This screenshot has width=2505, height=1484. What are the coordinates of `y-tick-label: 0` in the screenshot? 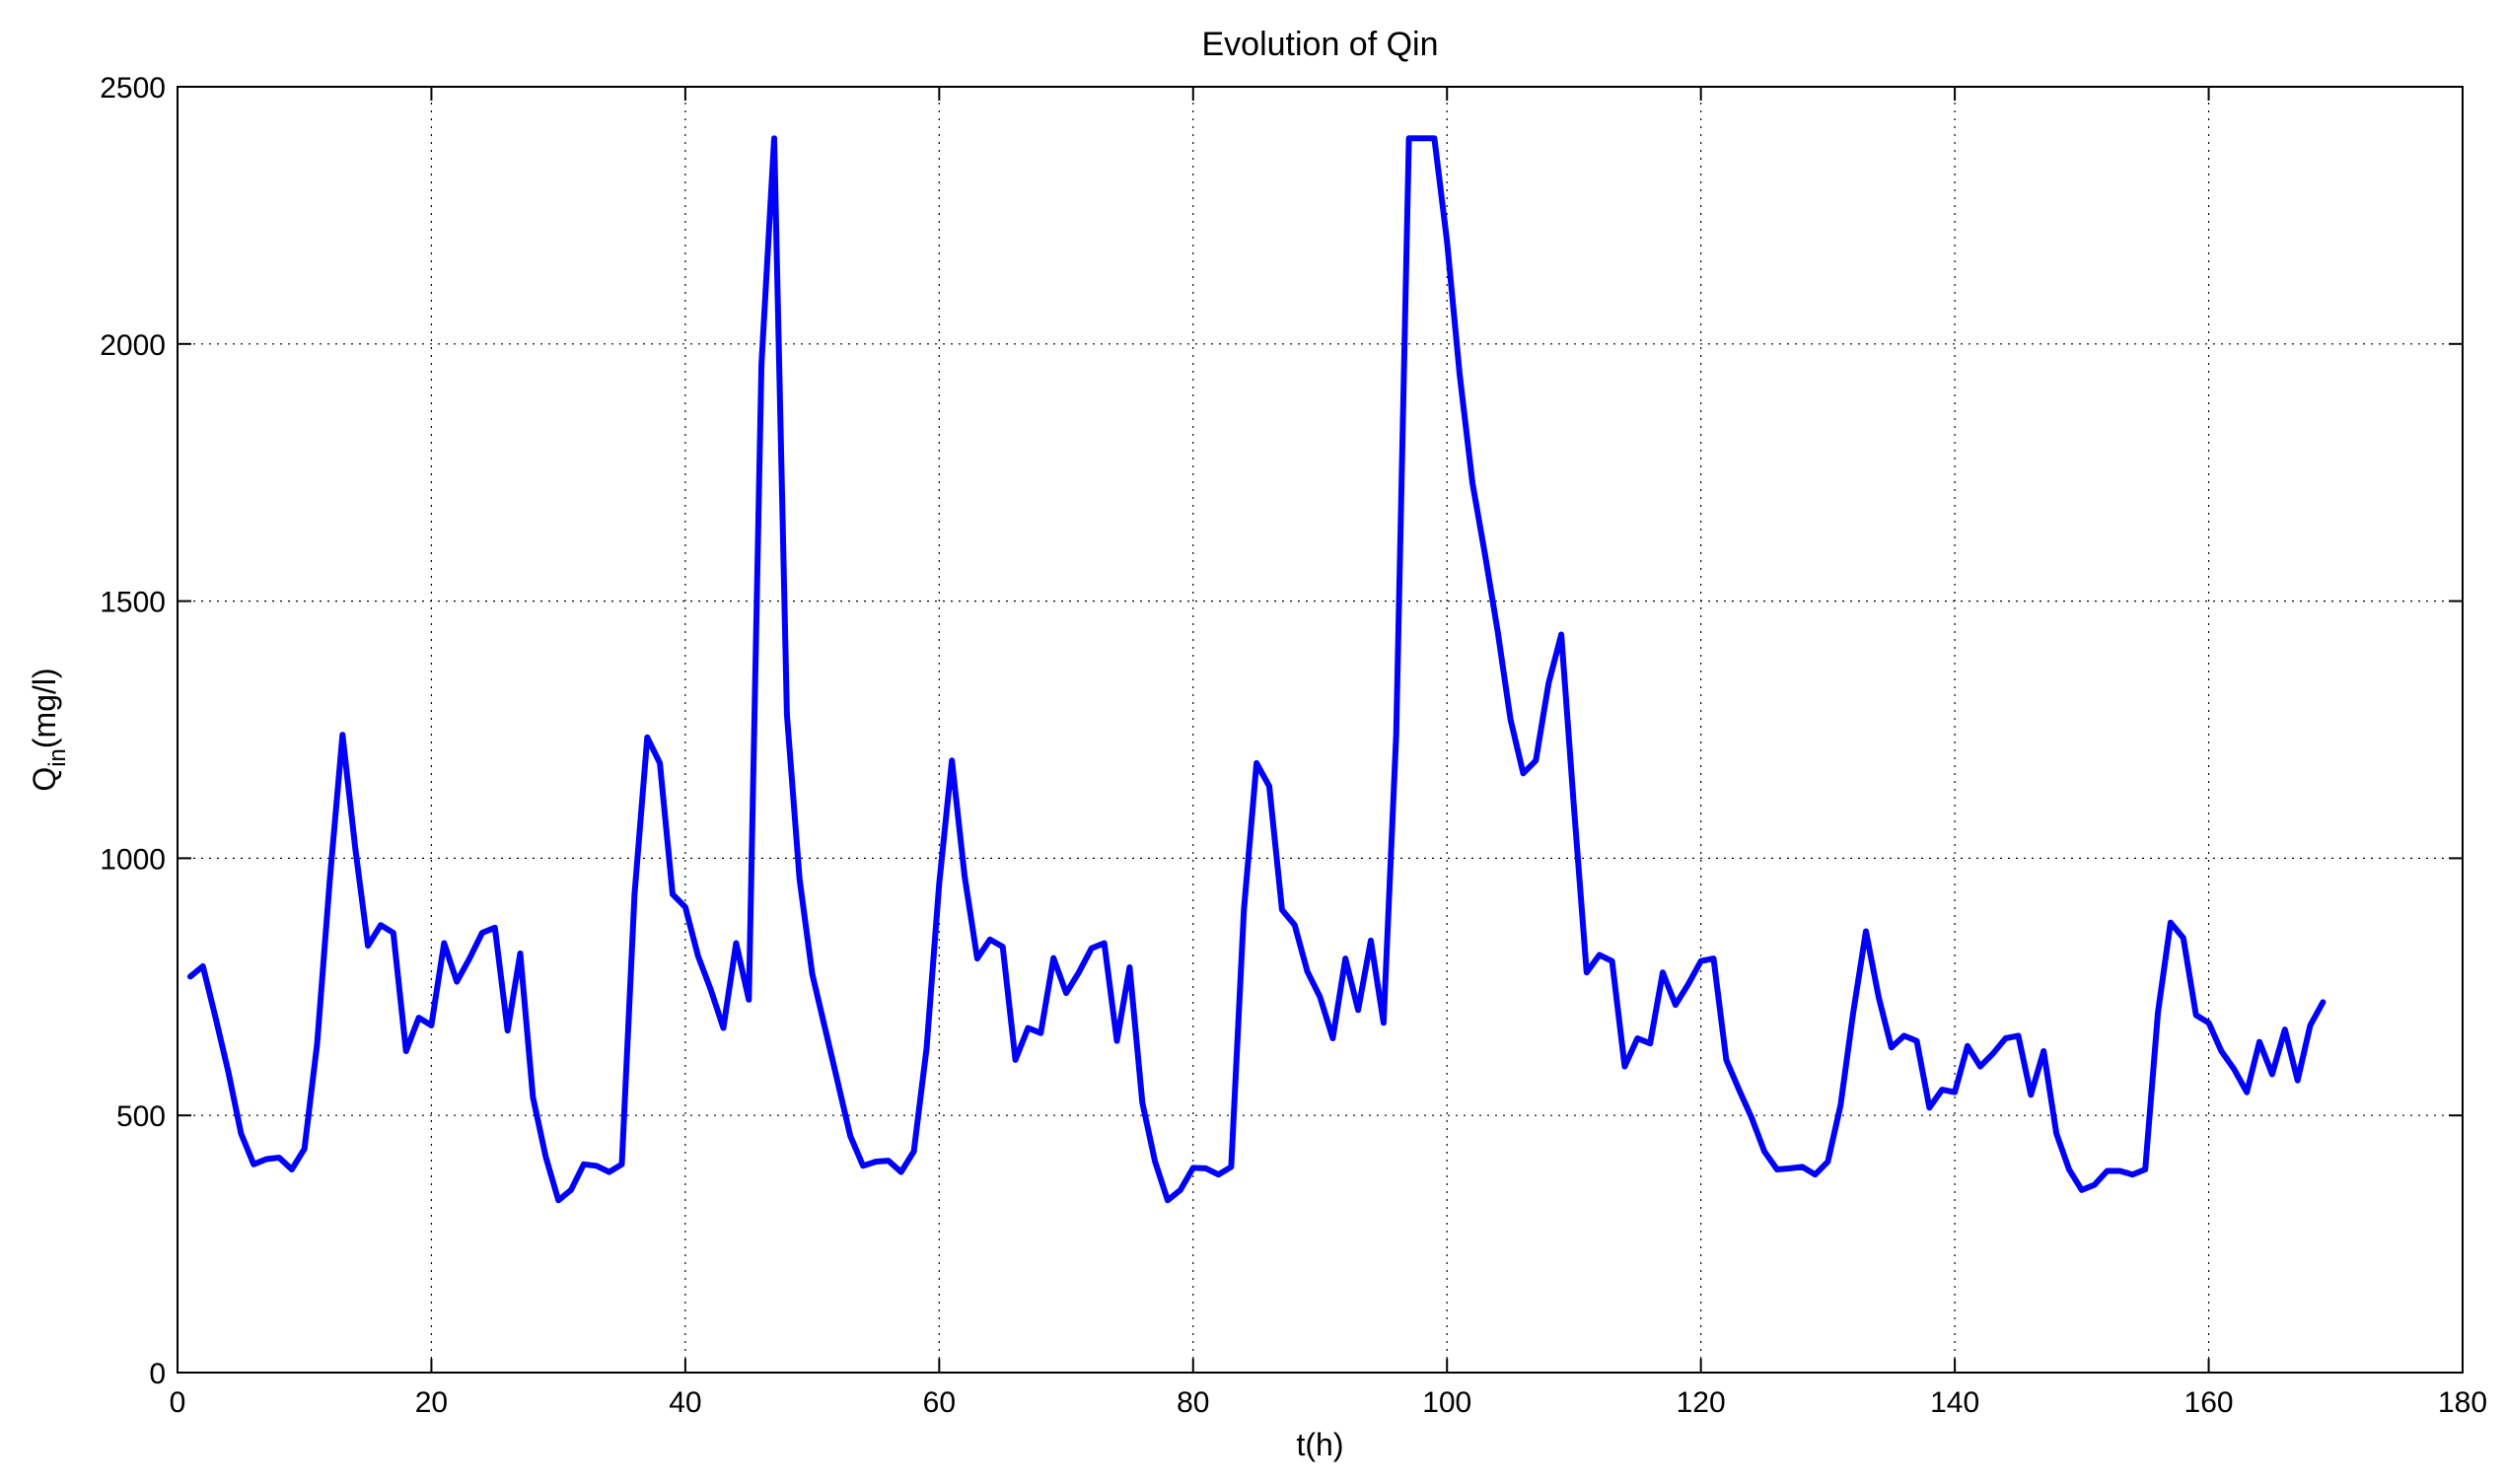 It's located at (157, 1374).